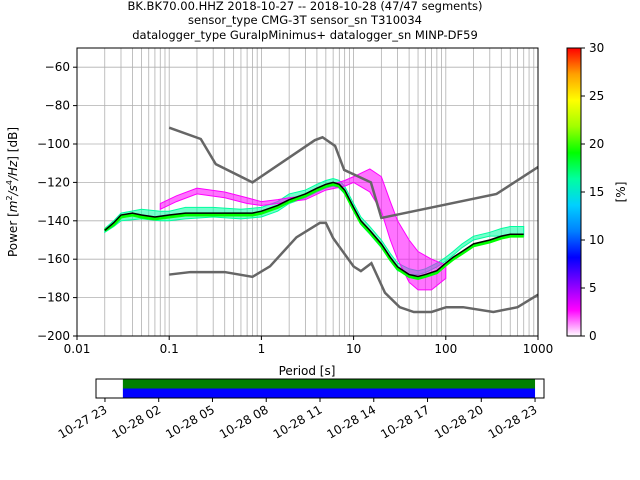  Describe the element at coordinates (262, 349) in the screenshot. I see `x-tick-label: 1` at that location.